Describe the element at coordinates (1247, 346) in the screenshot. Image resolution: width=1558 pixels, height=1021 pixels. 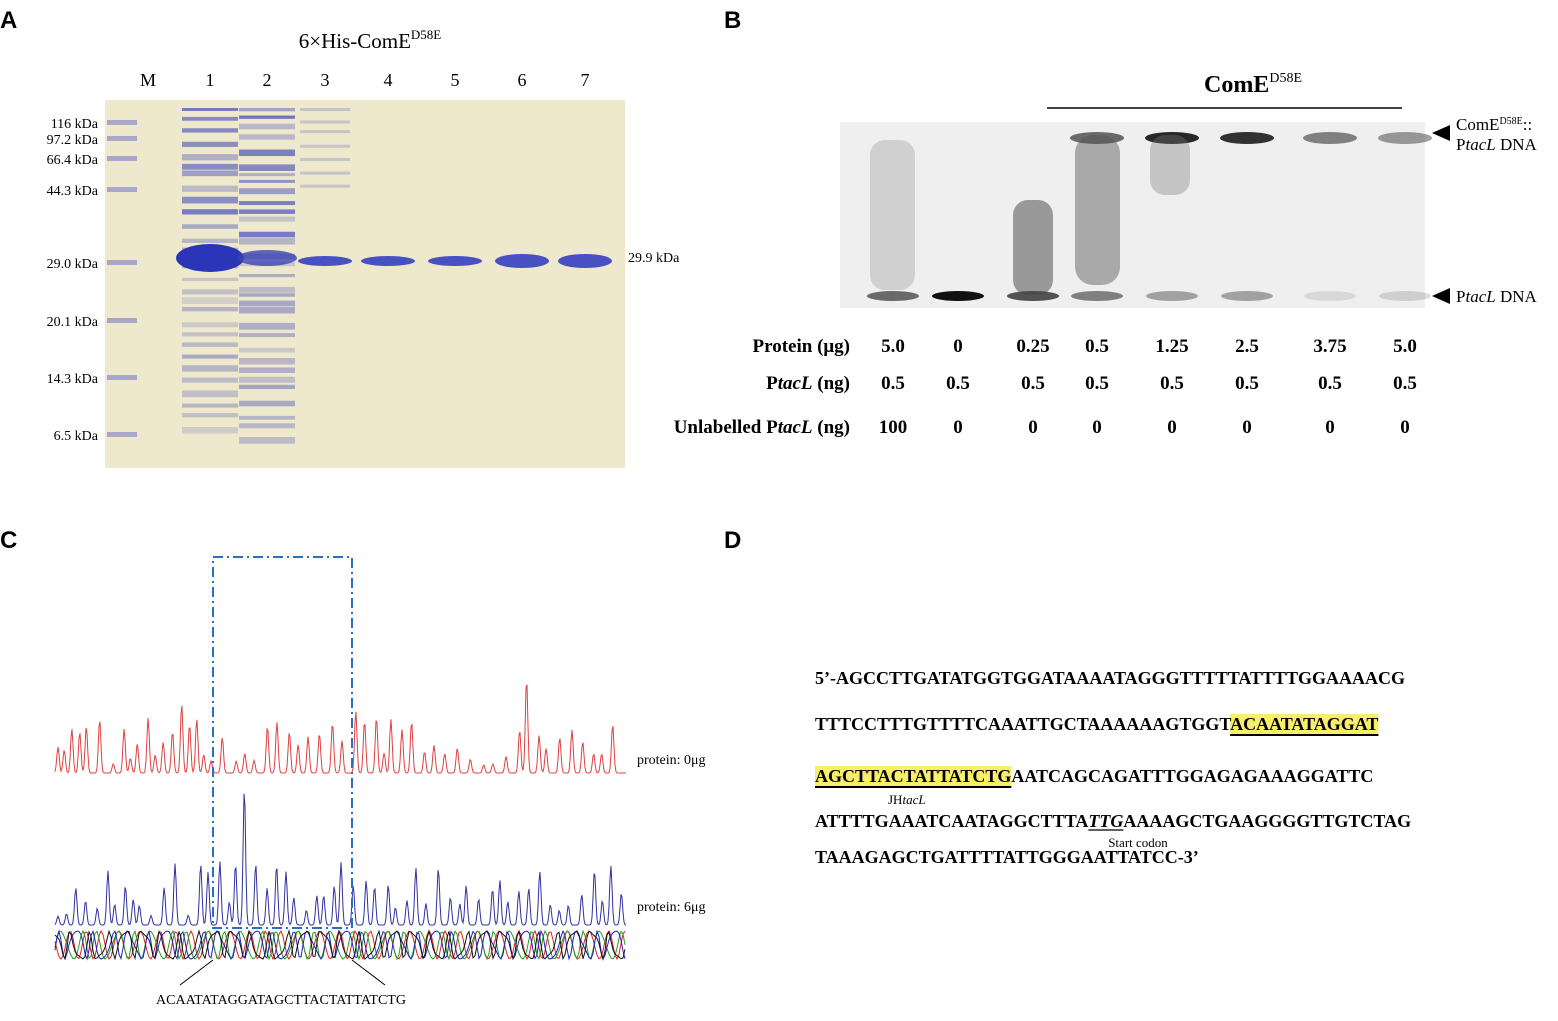
I see `row-value: 2.5` at that location.